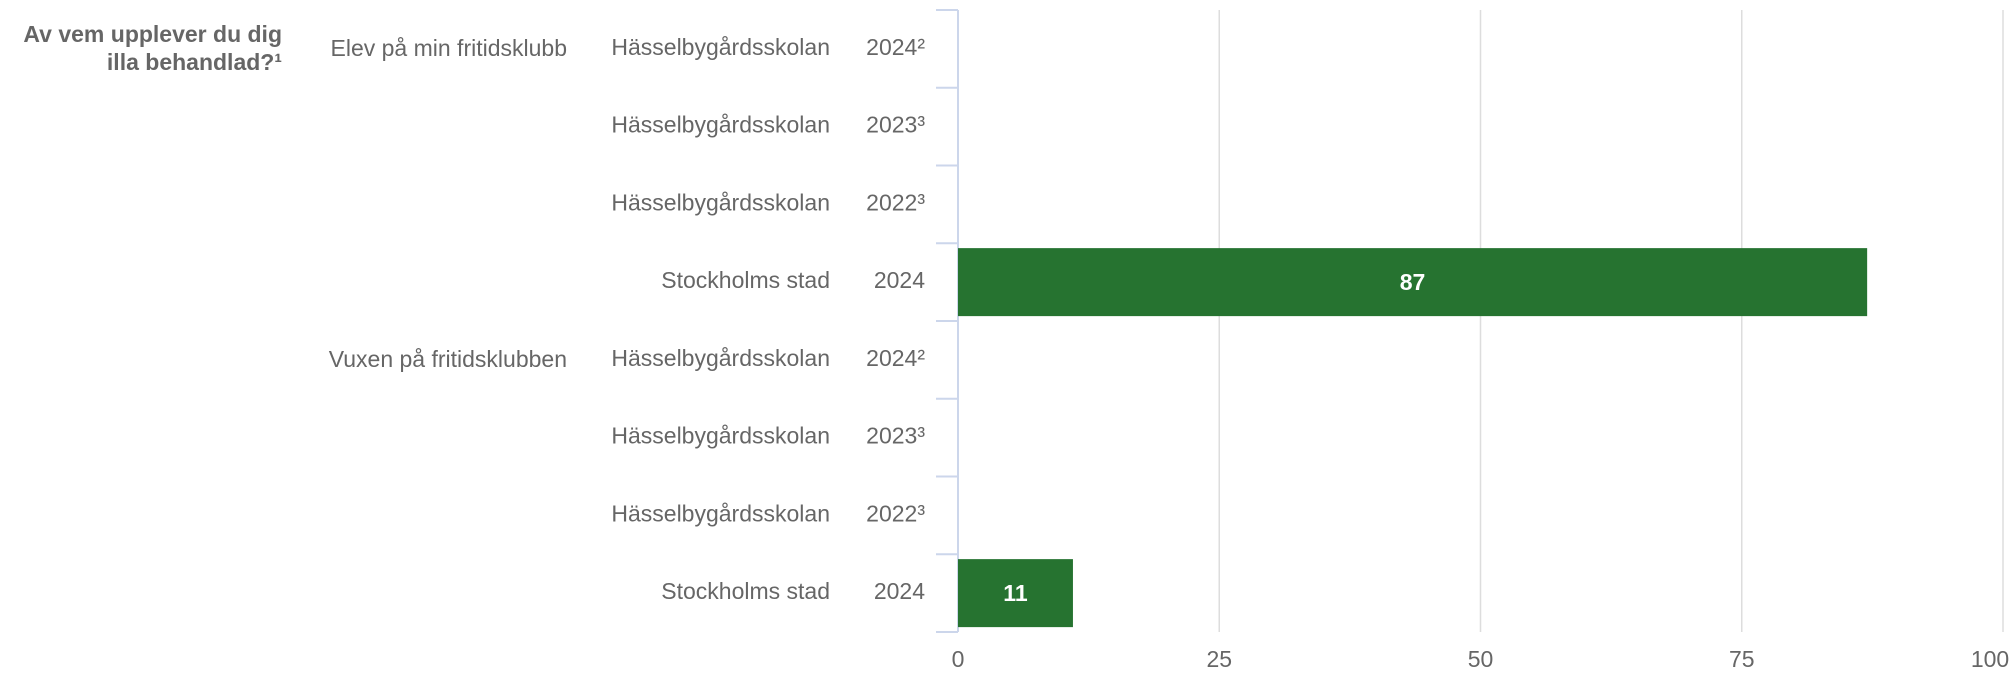 The image size is (2012, 676). What do you see at coordinates (958, 659) in the screenshot?
I see `x-tick-label: 0` at bounding box center [958, 659].